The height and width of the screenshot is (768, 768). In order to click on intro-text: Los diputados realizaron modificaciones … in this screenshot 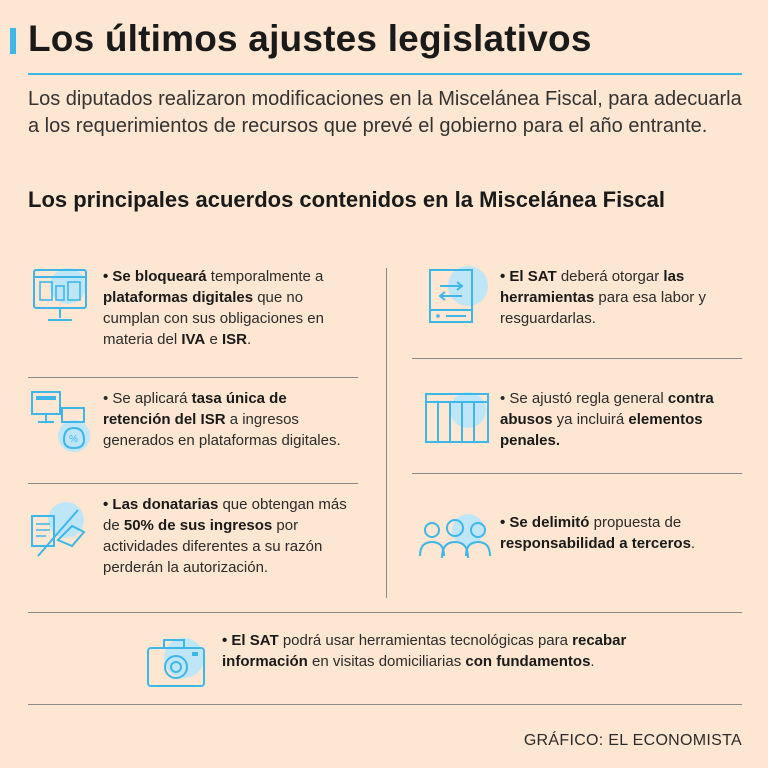, I will do `click(385, 112)`.